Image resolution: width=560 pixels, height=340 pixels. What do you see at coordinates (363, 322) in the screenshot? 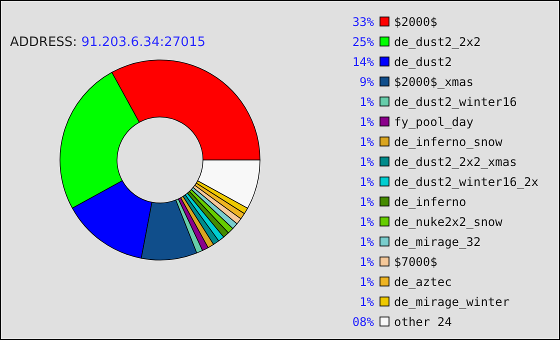
I see `data-label: 08%` at bounding box center [363, 322].